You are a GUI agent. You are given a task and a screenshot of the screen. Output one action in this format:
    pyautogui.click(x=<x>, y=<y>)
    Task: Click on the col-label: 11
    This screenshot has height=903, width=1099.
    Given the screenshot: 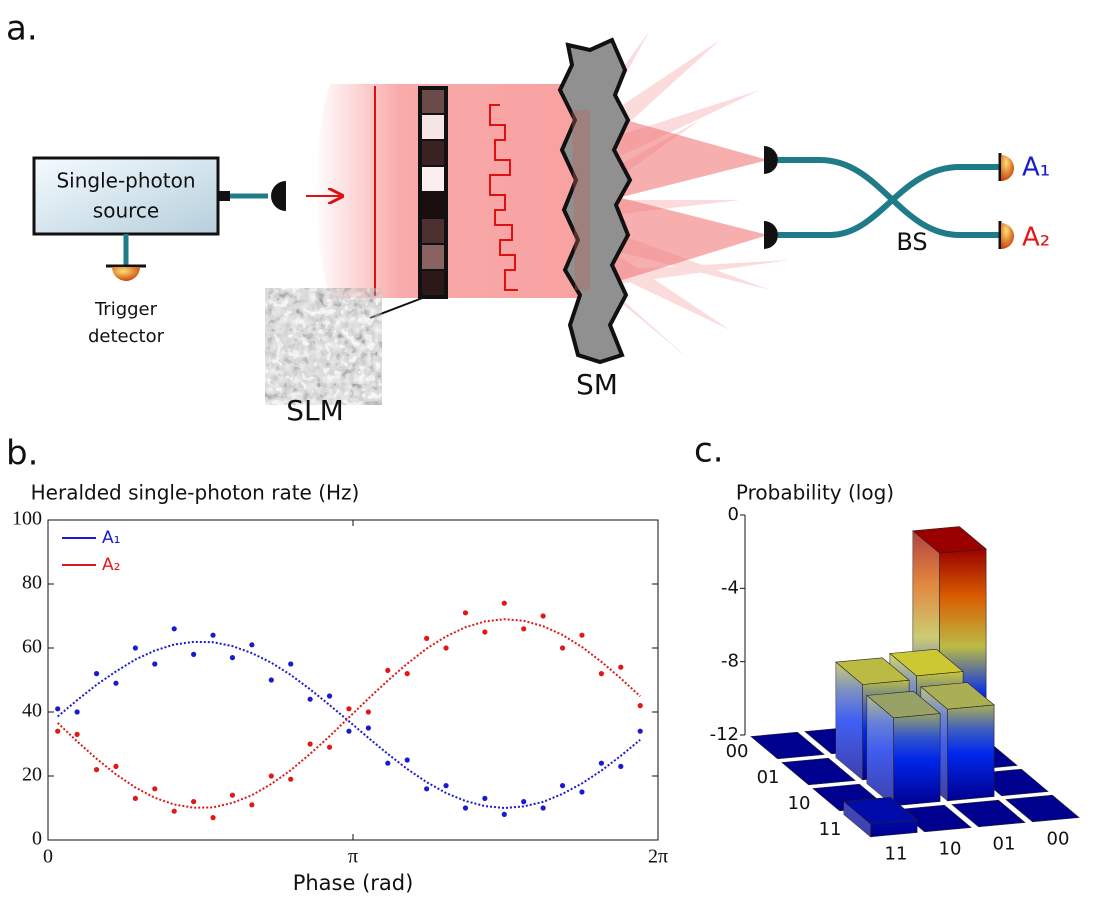 What is the action you would take?
    pyautogui.click(x=896, y=854)
    